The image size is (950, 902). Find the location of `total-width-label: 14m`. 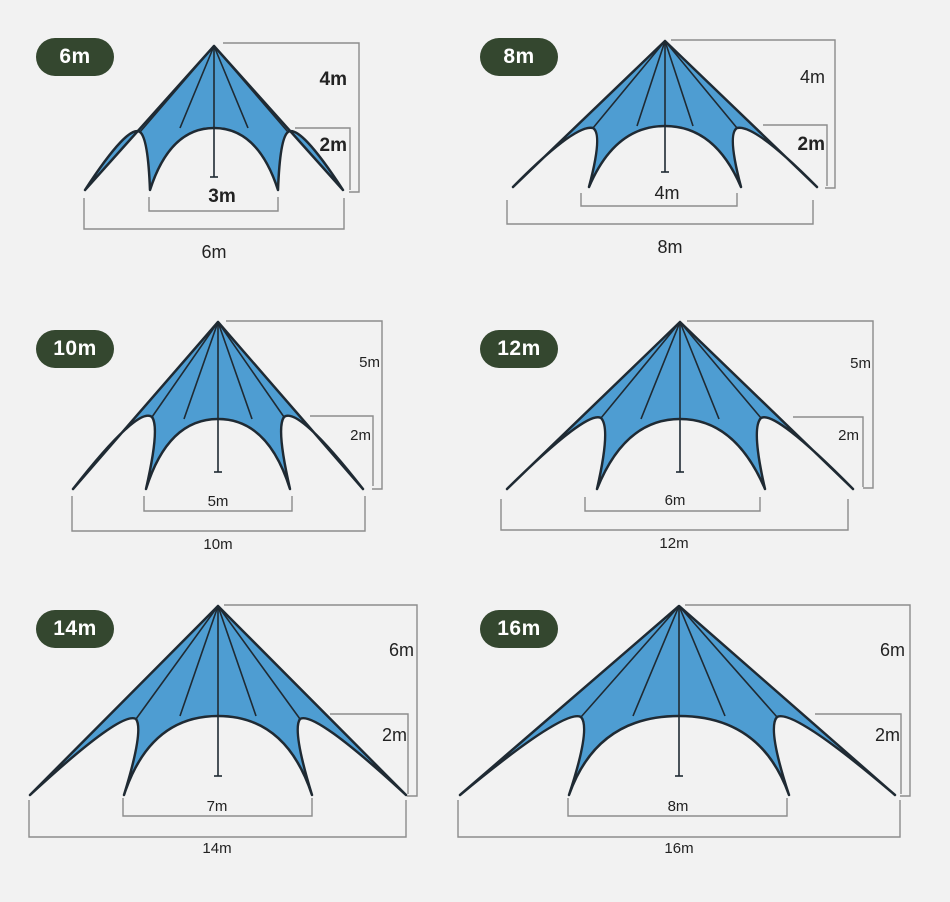

total-width-label: 14m is located at coordinates (216, 848).